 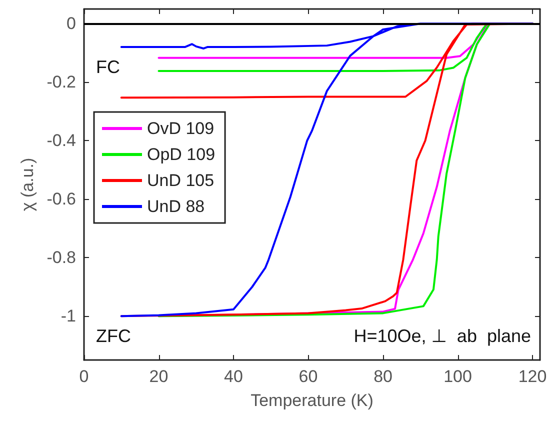 I want to click on legend-label: UnD 88, so click(x=176, y=206).